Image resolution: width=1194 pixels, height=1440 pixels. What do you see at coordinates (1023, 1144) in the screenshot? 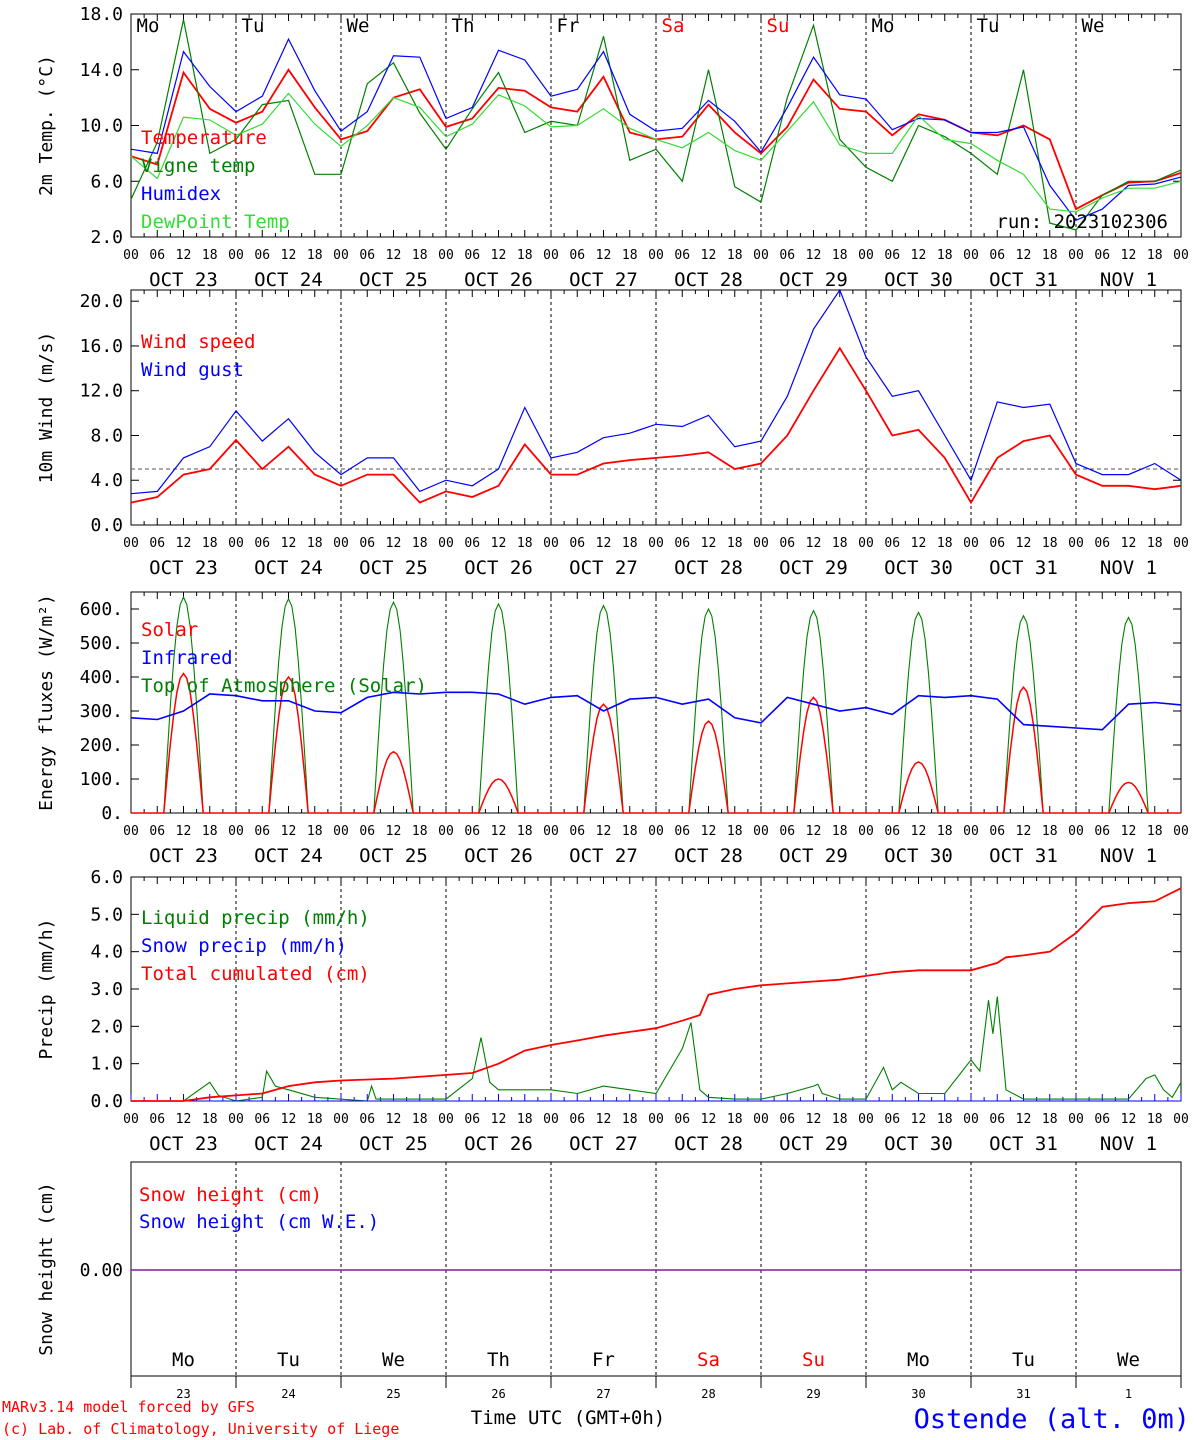
I see `date-label: OCT 31` at bounding box center [1023, 1144].